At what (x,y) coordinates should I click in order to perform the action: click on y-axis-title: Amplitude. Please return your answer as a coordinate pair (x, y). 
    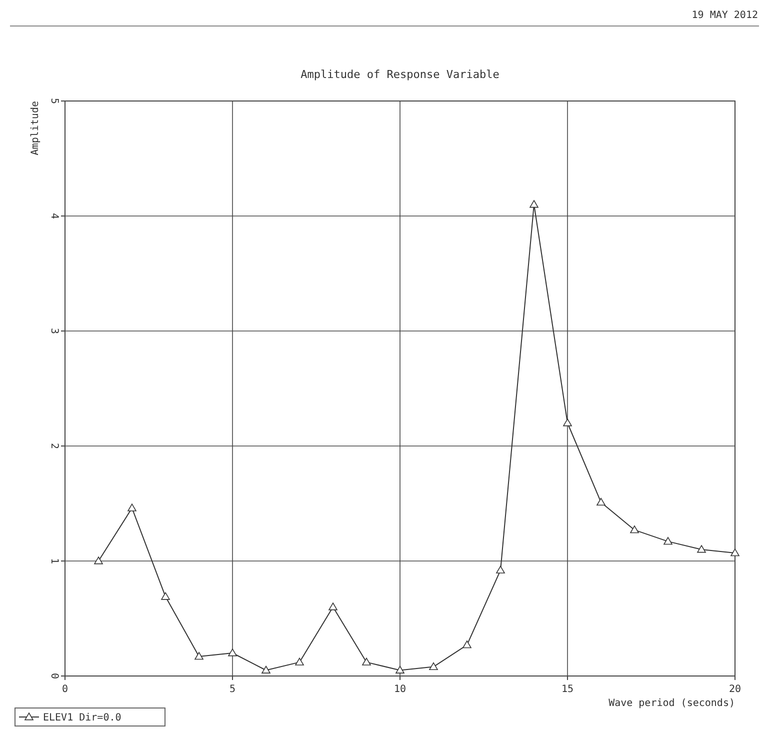
    Looking at the image, I should click on (35, 128).